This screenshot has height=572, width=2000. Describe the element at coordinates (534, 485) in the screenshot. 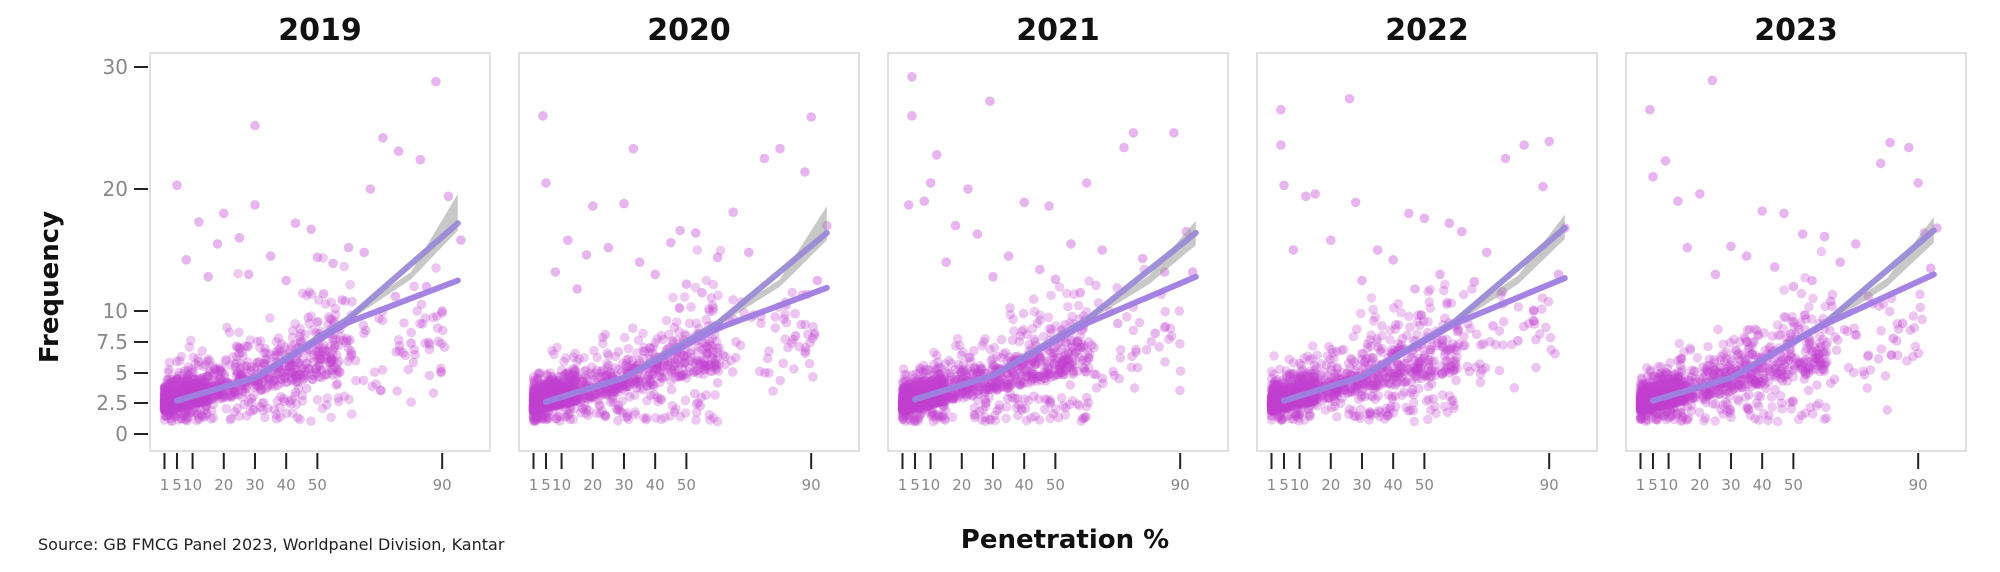

I see `x-tick-label: 1` at that location.